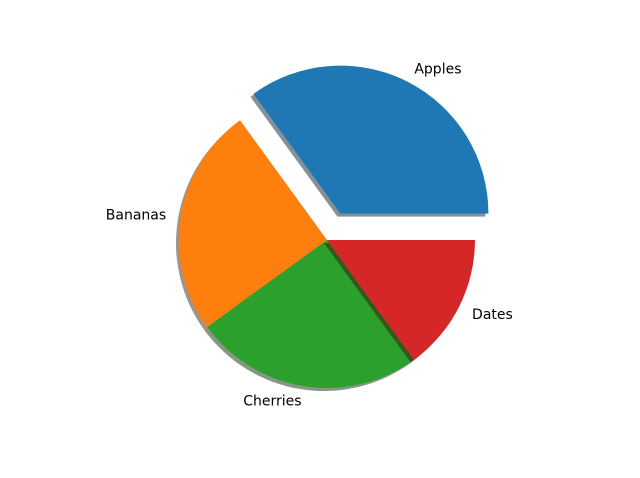 The height and width of the screenshot is (478, 640). Describe the element at coordinates (401, 300) in the screenshot. I see `pie-slice-dates` at that location.